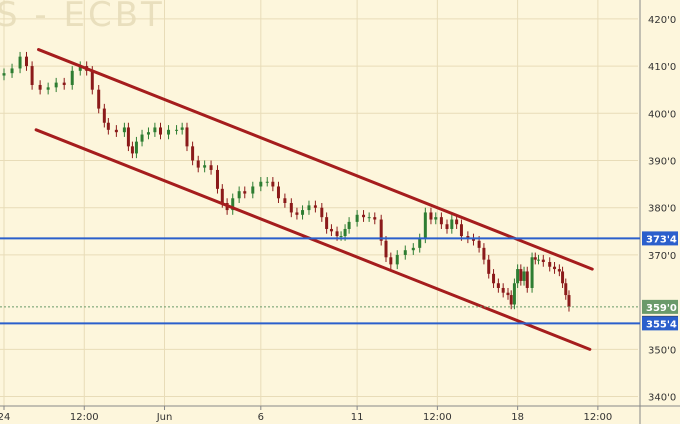 The image size is (680, 424). I want to click on y-tick-label: 380'0, so click(662, 209).